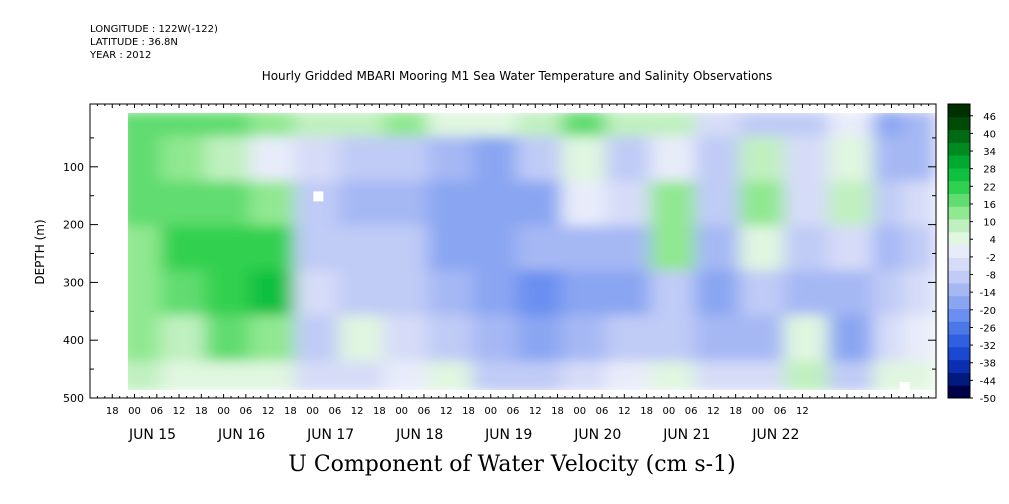 This screenshot has width=1009, height=504. Describe the element at coordinates (686, 435) in the screenshot. I see `x-day-label: JUN 21` at that location.